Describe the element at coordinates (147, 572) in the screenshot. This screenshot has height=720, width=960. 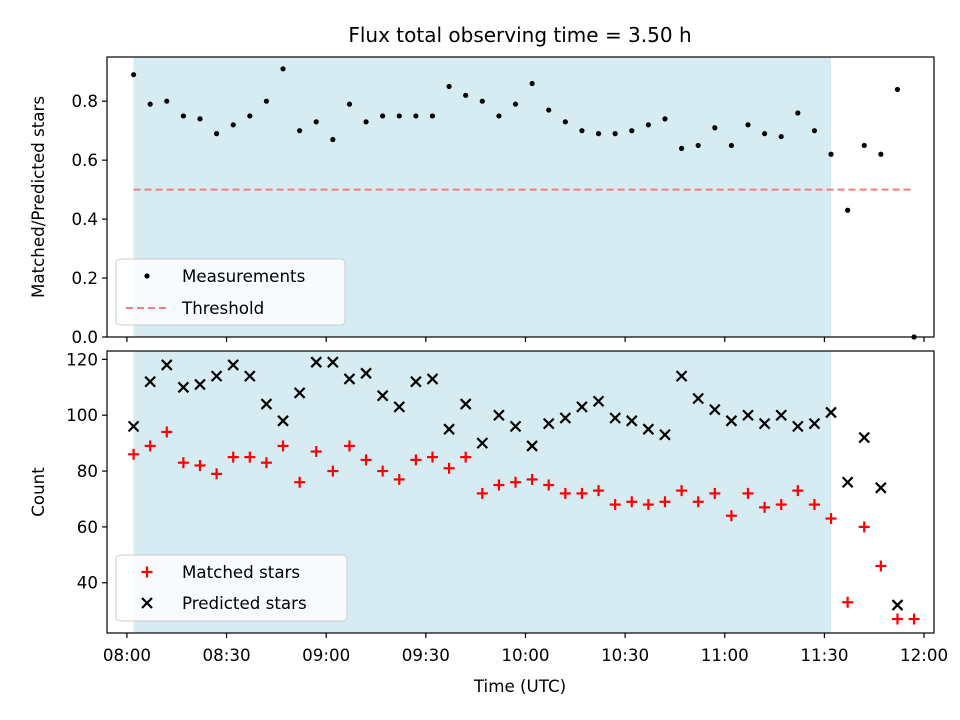
I see `legend-matched-marker` at that location.